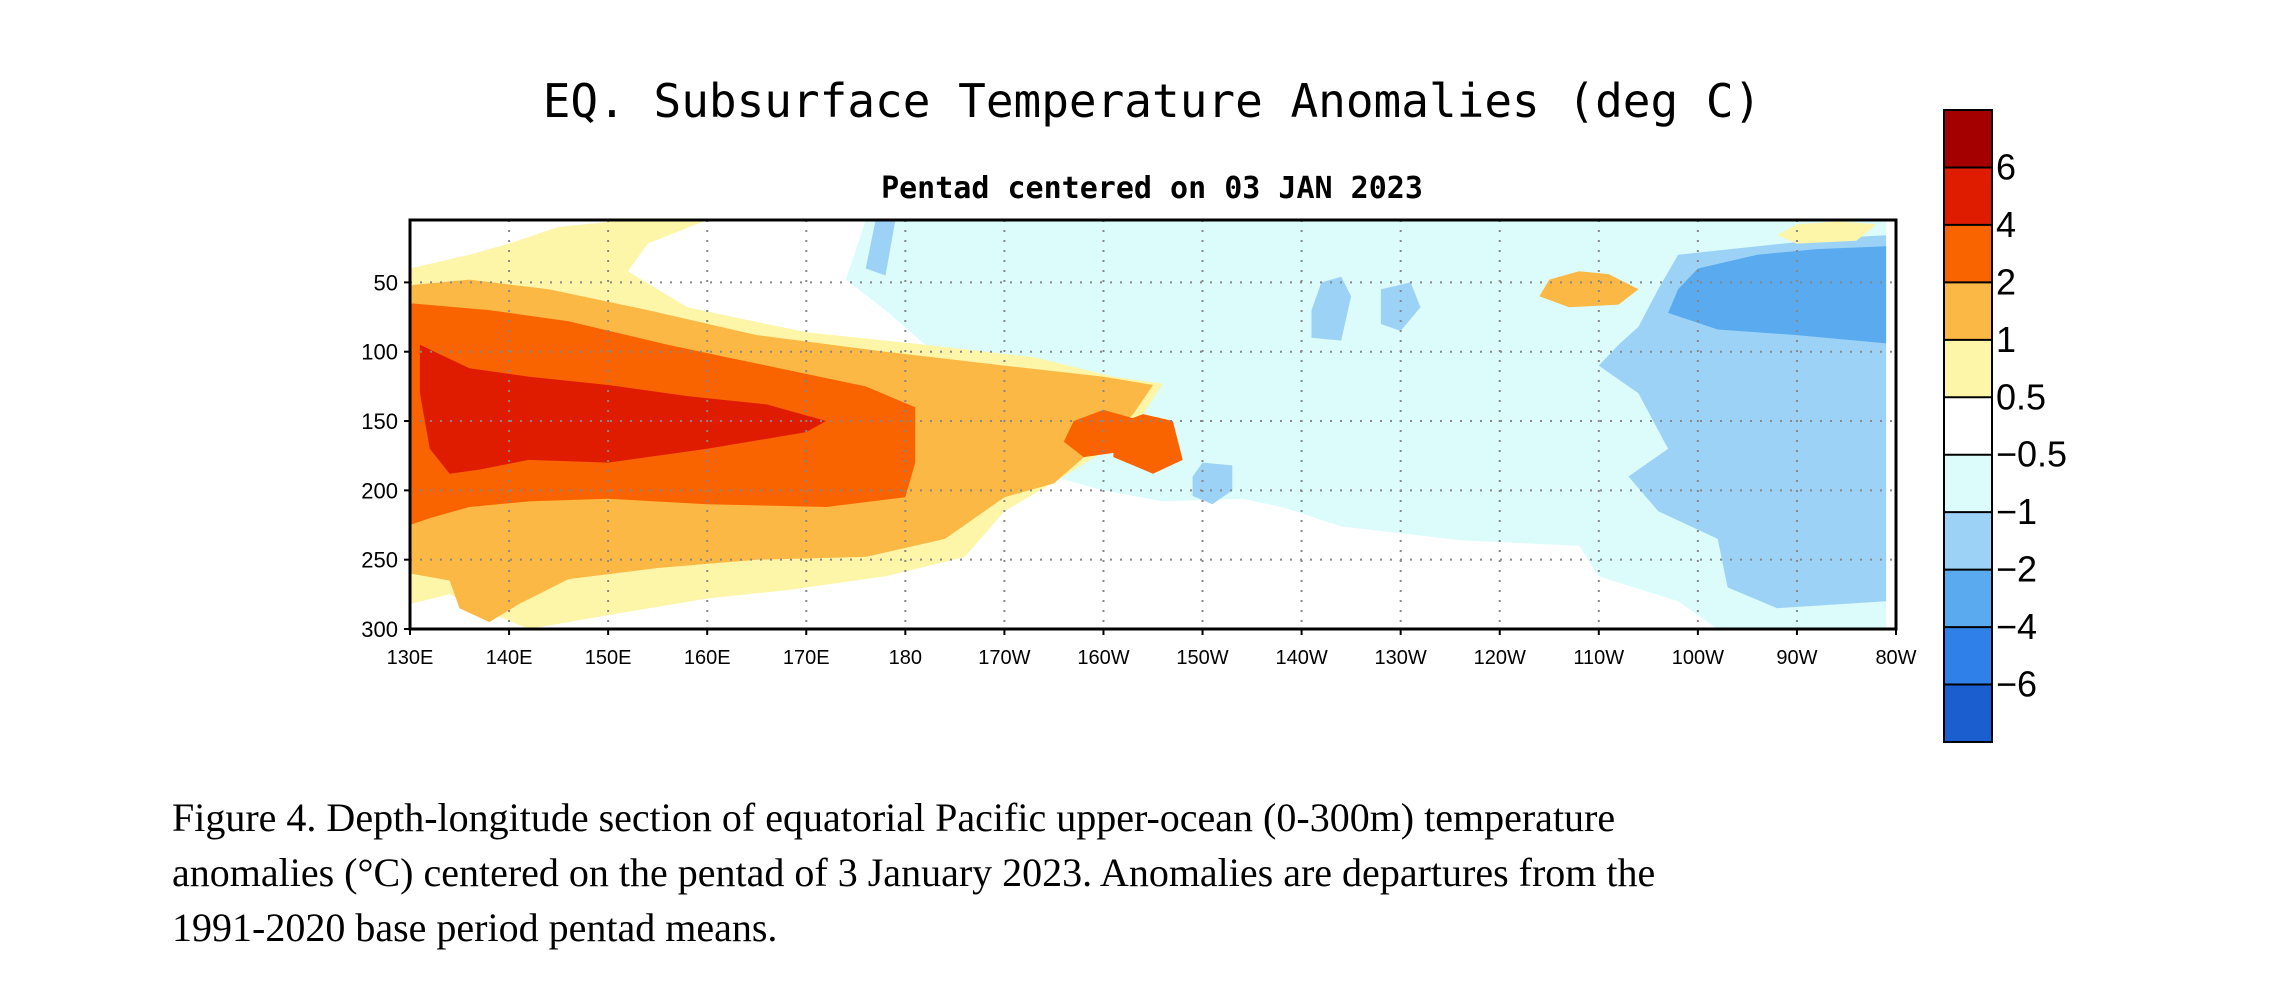 Image resolution: width=2295 pixels, height=989 pixels. Describe the element at coordinates (379, 421) in the screenshot. I see `y-tick-label: 150` at that location.